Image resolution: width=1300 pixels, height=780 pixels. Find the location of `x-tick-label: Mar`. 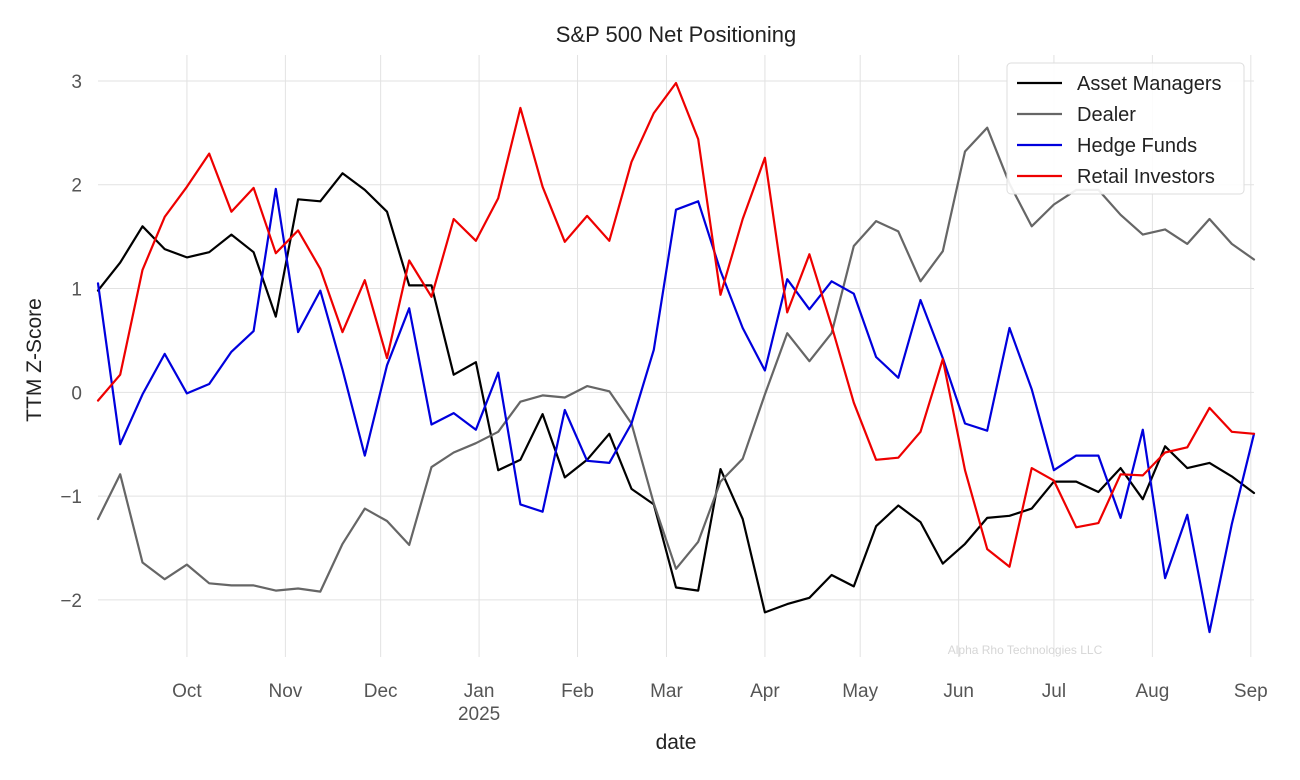

x-tick-label: Mar is located at coordinates (666, 691).